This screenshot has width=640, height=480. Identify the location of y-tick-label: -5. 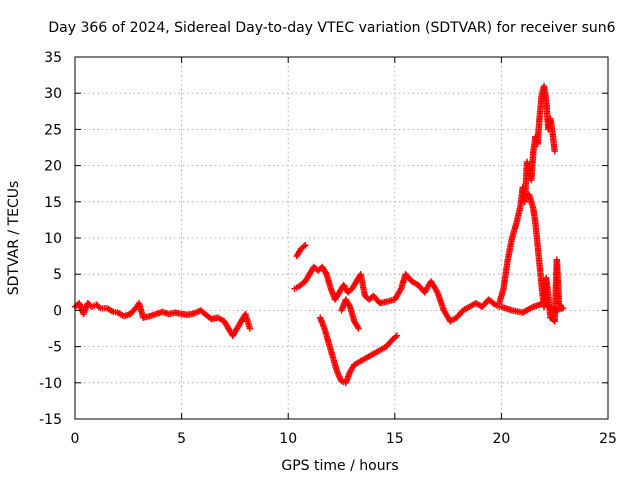
(55, 348).